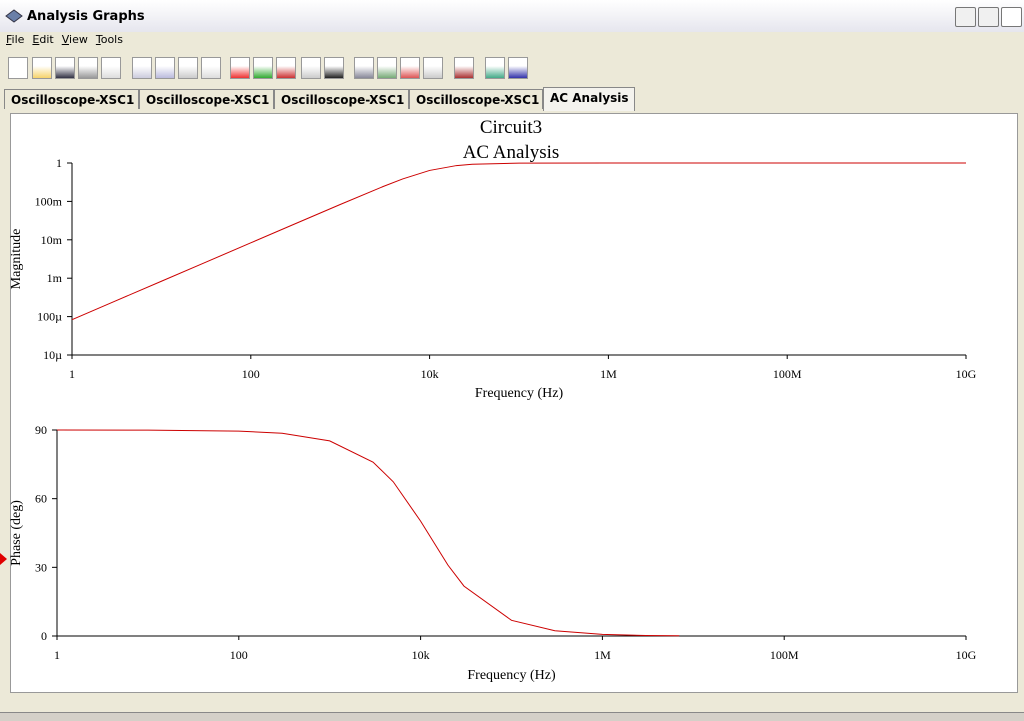  What do you see at coordinates (512, 16) in the screenshot?
I see `title-bar: Analysis Graphs` at bounding box center [512, 16].